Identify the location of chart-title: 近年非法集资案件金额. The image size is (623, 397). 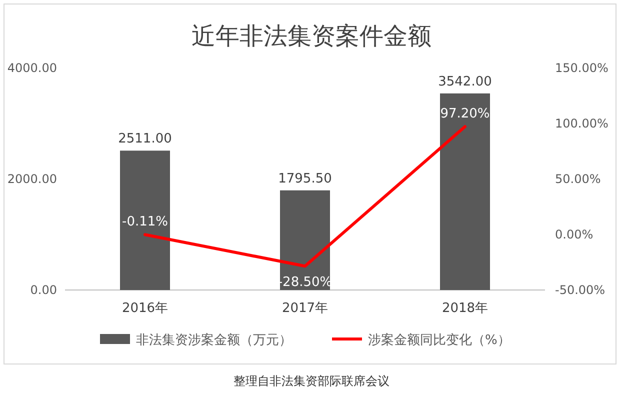
(312, 36).